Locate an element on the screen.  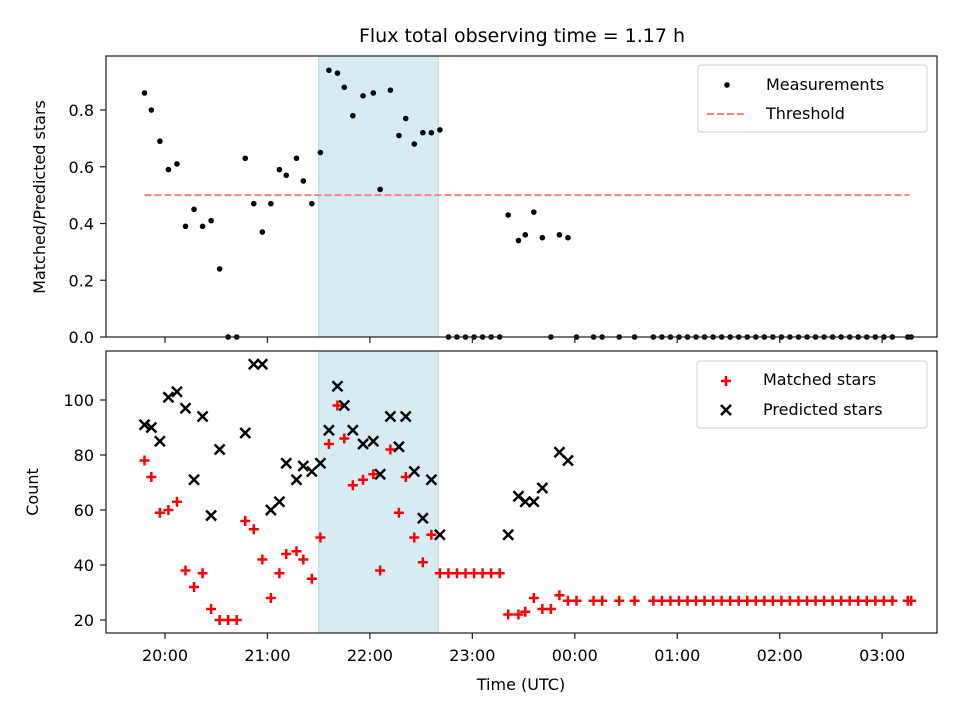
legend-measurements: Measurements is located at coordinates (825, 84).